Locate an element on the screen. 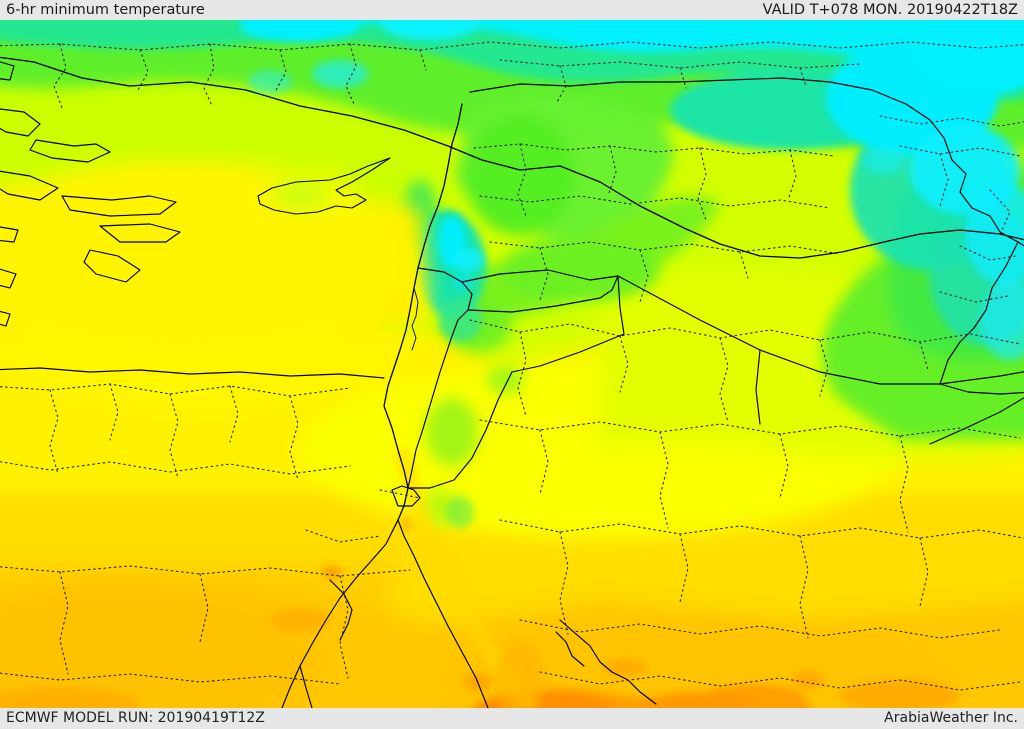 The width and height of the screenshot is (1024, 729). red-sea-field is located at coordinates (468, 578).